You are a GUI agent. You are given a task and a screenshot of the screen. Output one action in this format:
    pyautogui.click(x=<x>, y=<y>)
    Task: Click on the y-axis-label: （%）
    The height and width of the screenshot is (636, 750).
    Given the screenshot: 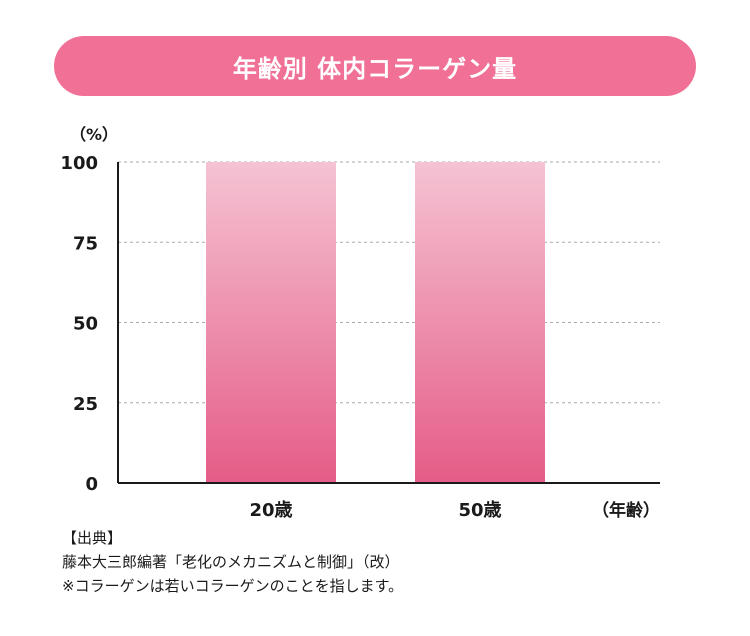 What is the action you would take?
    pyautogui.click(x=94, y=134)
    